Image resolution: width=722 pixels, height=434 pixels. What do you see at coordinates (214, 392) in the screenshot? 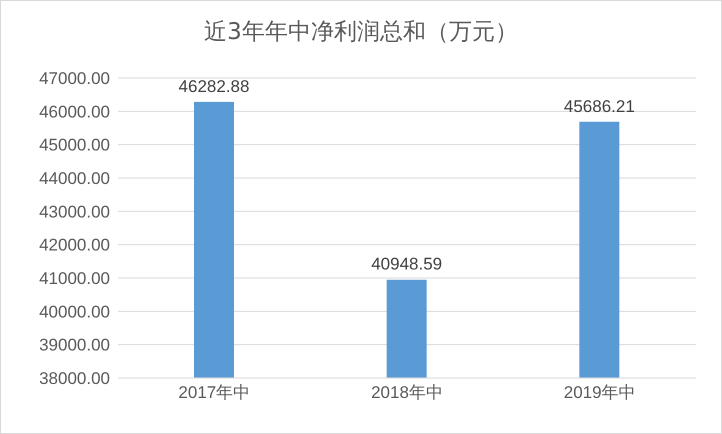
I see `x-tick-label: 2017年中` at bounding box center [214, 392].